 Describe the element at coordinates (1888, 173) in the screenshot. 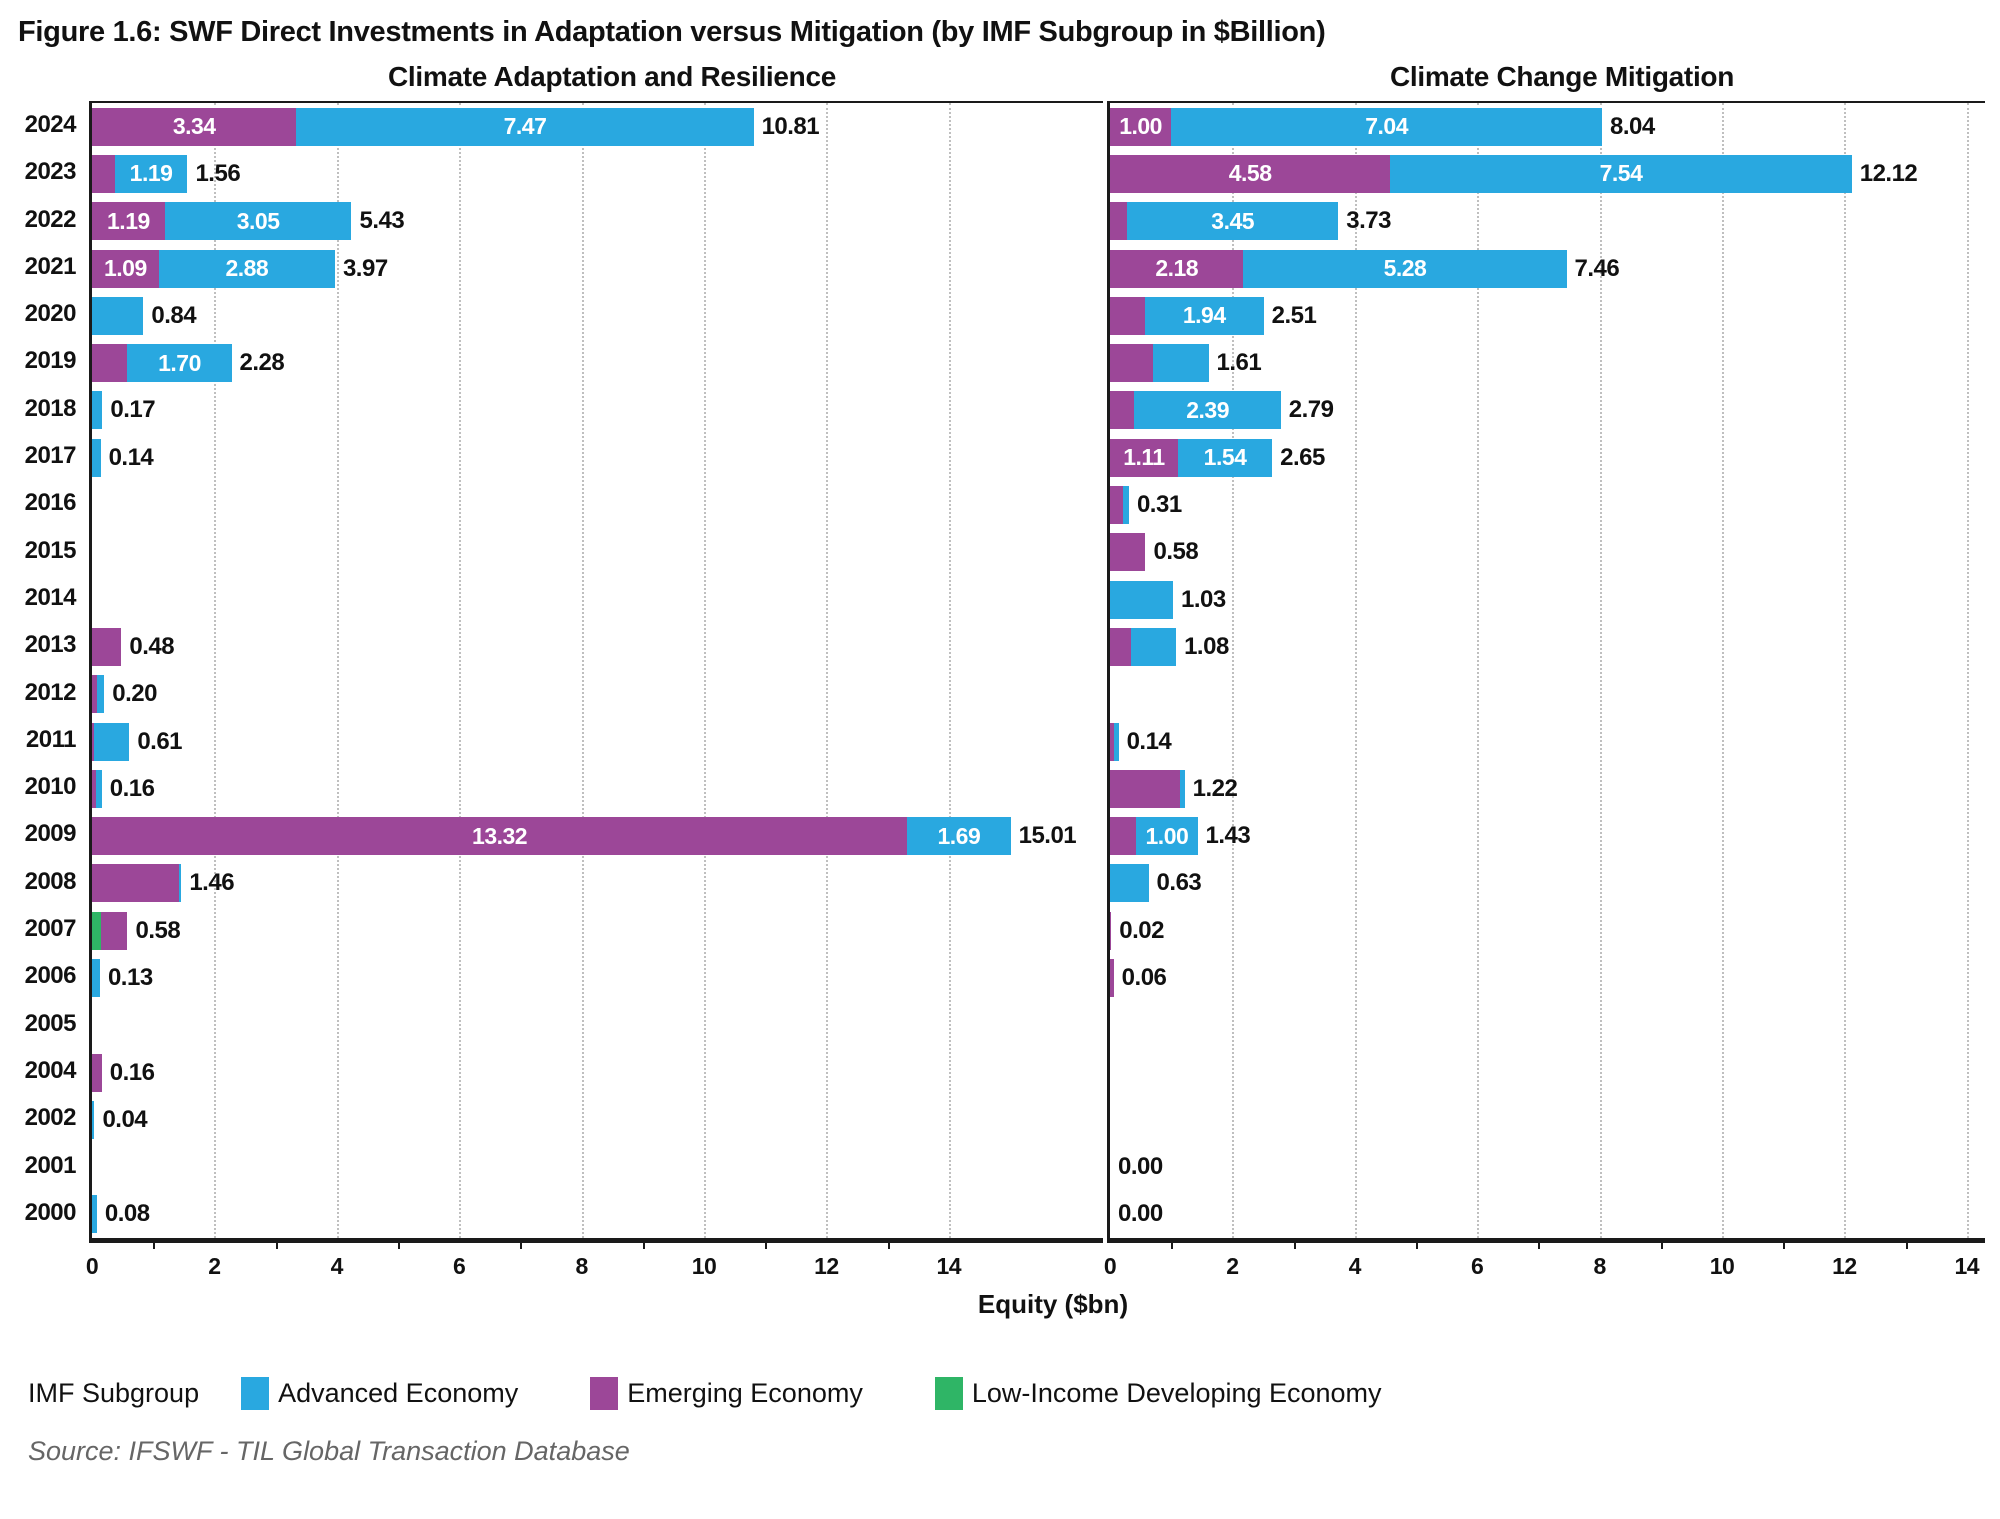

I see `bar-total-label: 12.12` at that location.